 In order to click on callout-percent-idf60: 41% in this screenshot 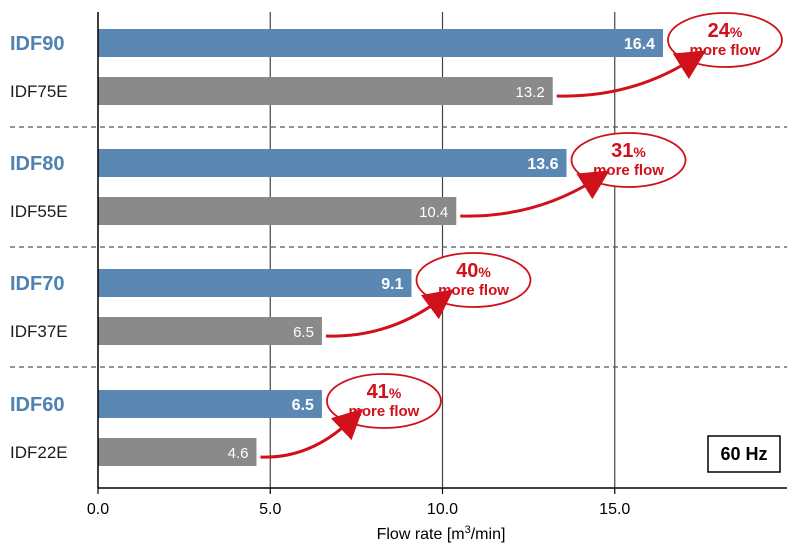, I will do `click(384, 392)`.